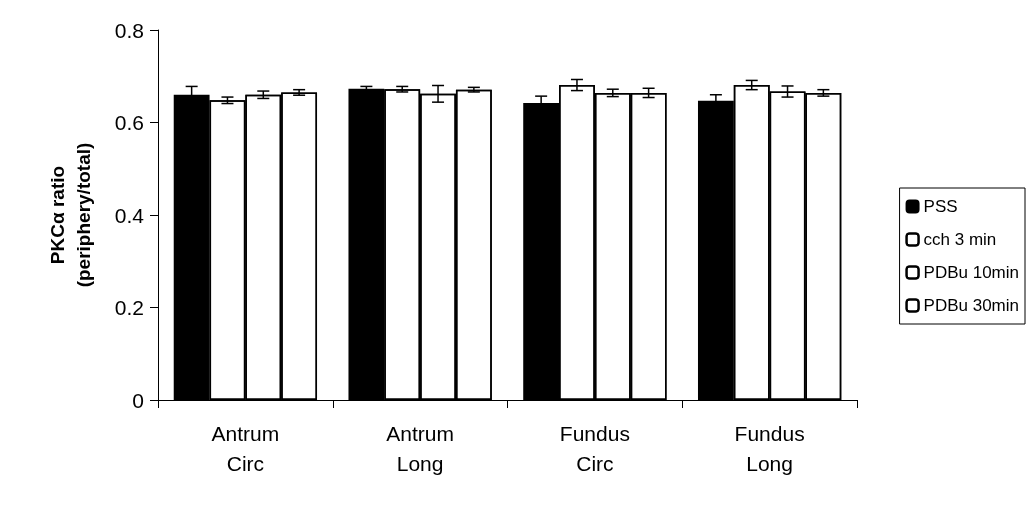 The image size is (1035, 512). Describe the element at coordinates (960, 239) in the screenshot. I see `legend-label: cch 3 min` at that location.